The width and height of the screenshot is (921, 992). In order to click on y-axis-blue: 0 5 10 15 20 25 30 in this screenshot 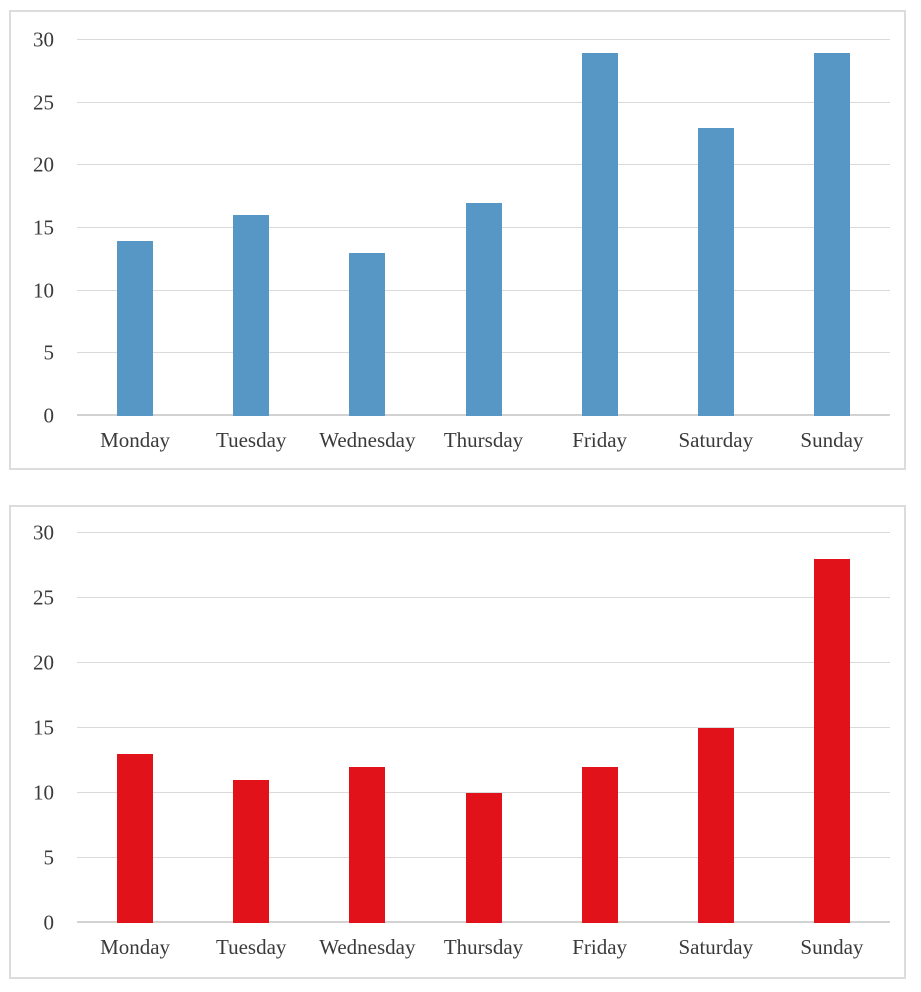, I will do `click(33, 227)`.